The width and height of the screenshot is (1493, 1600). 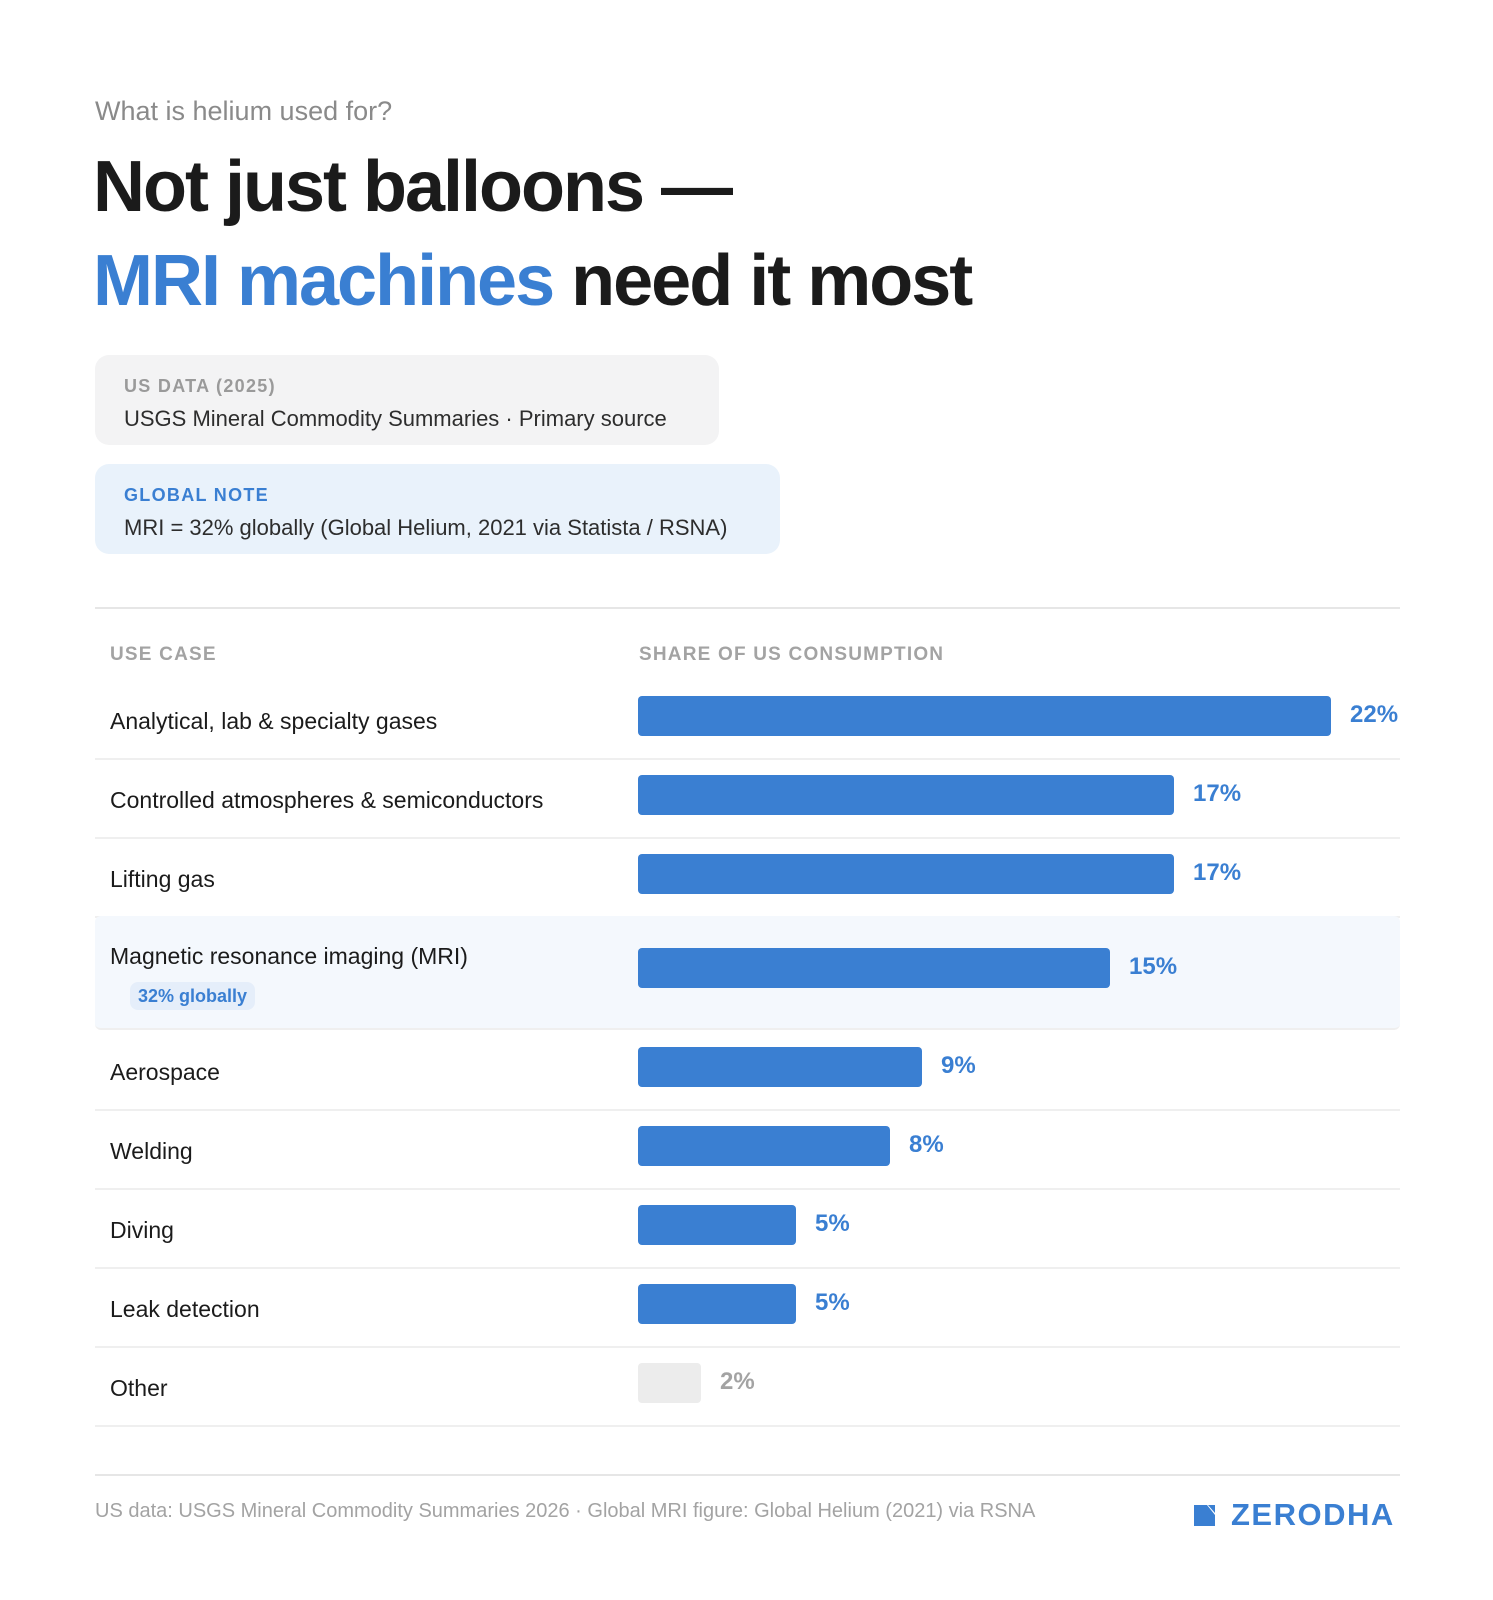 I want to click on category-label: Controlled atmospheres & semiconductors, so click(x=327, y=800).